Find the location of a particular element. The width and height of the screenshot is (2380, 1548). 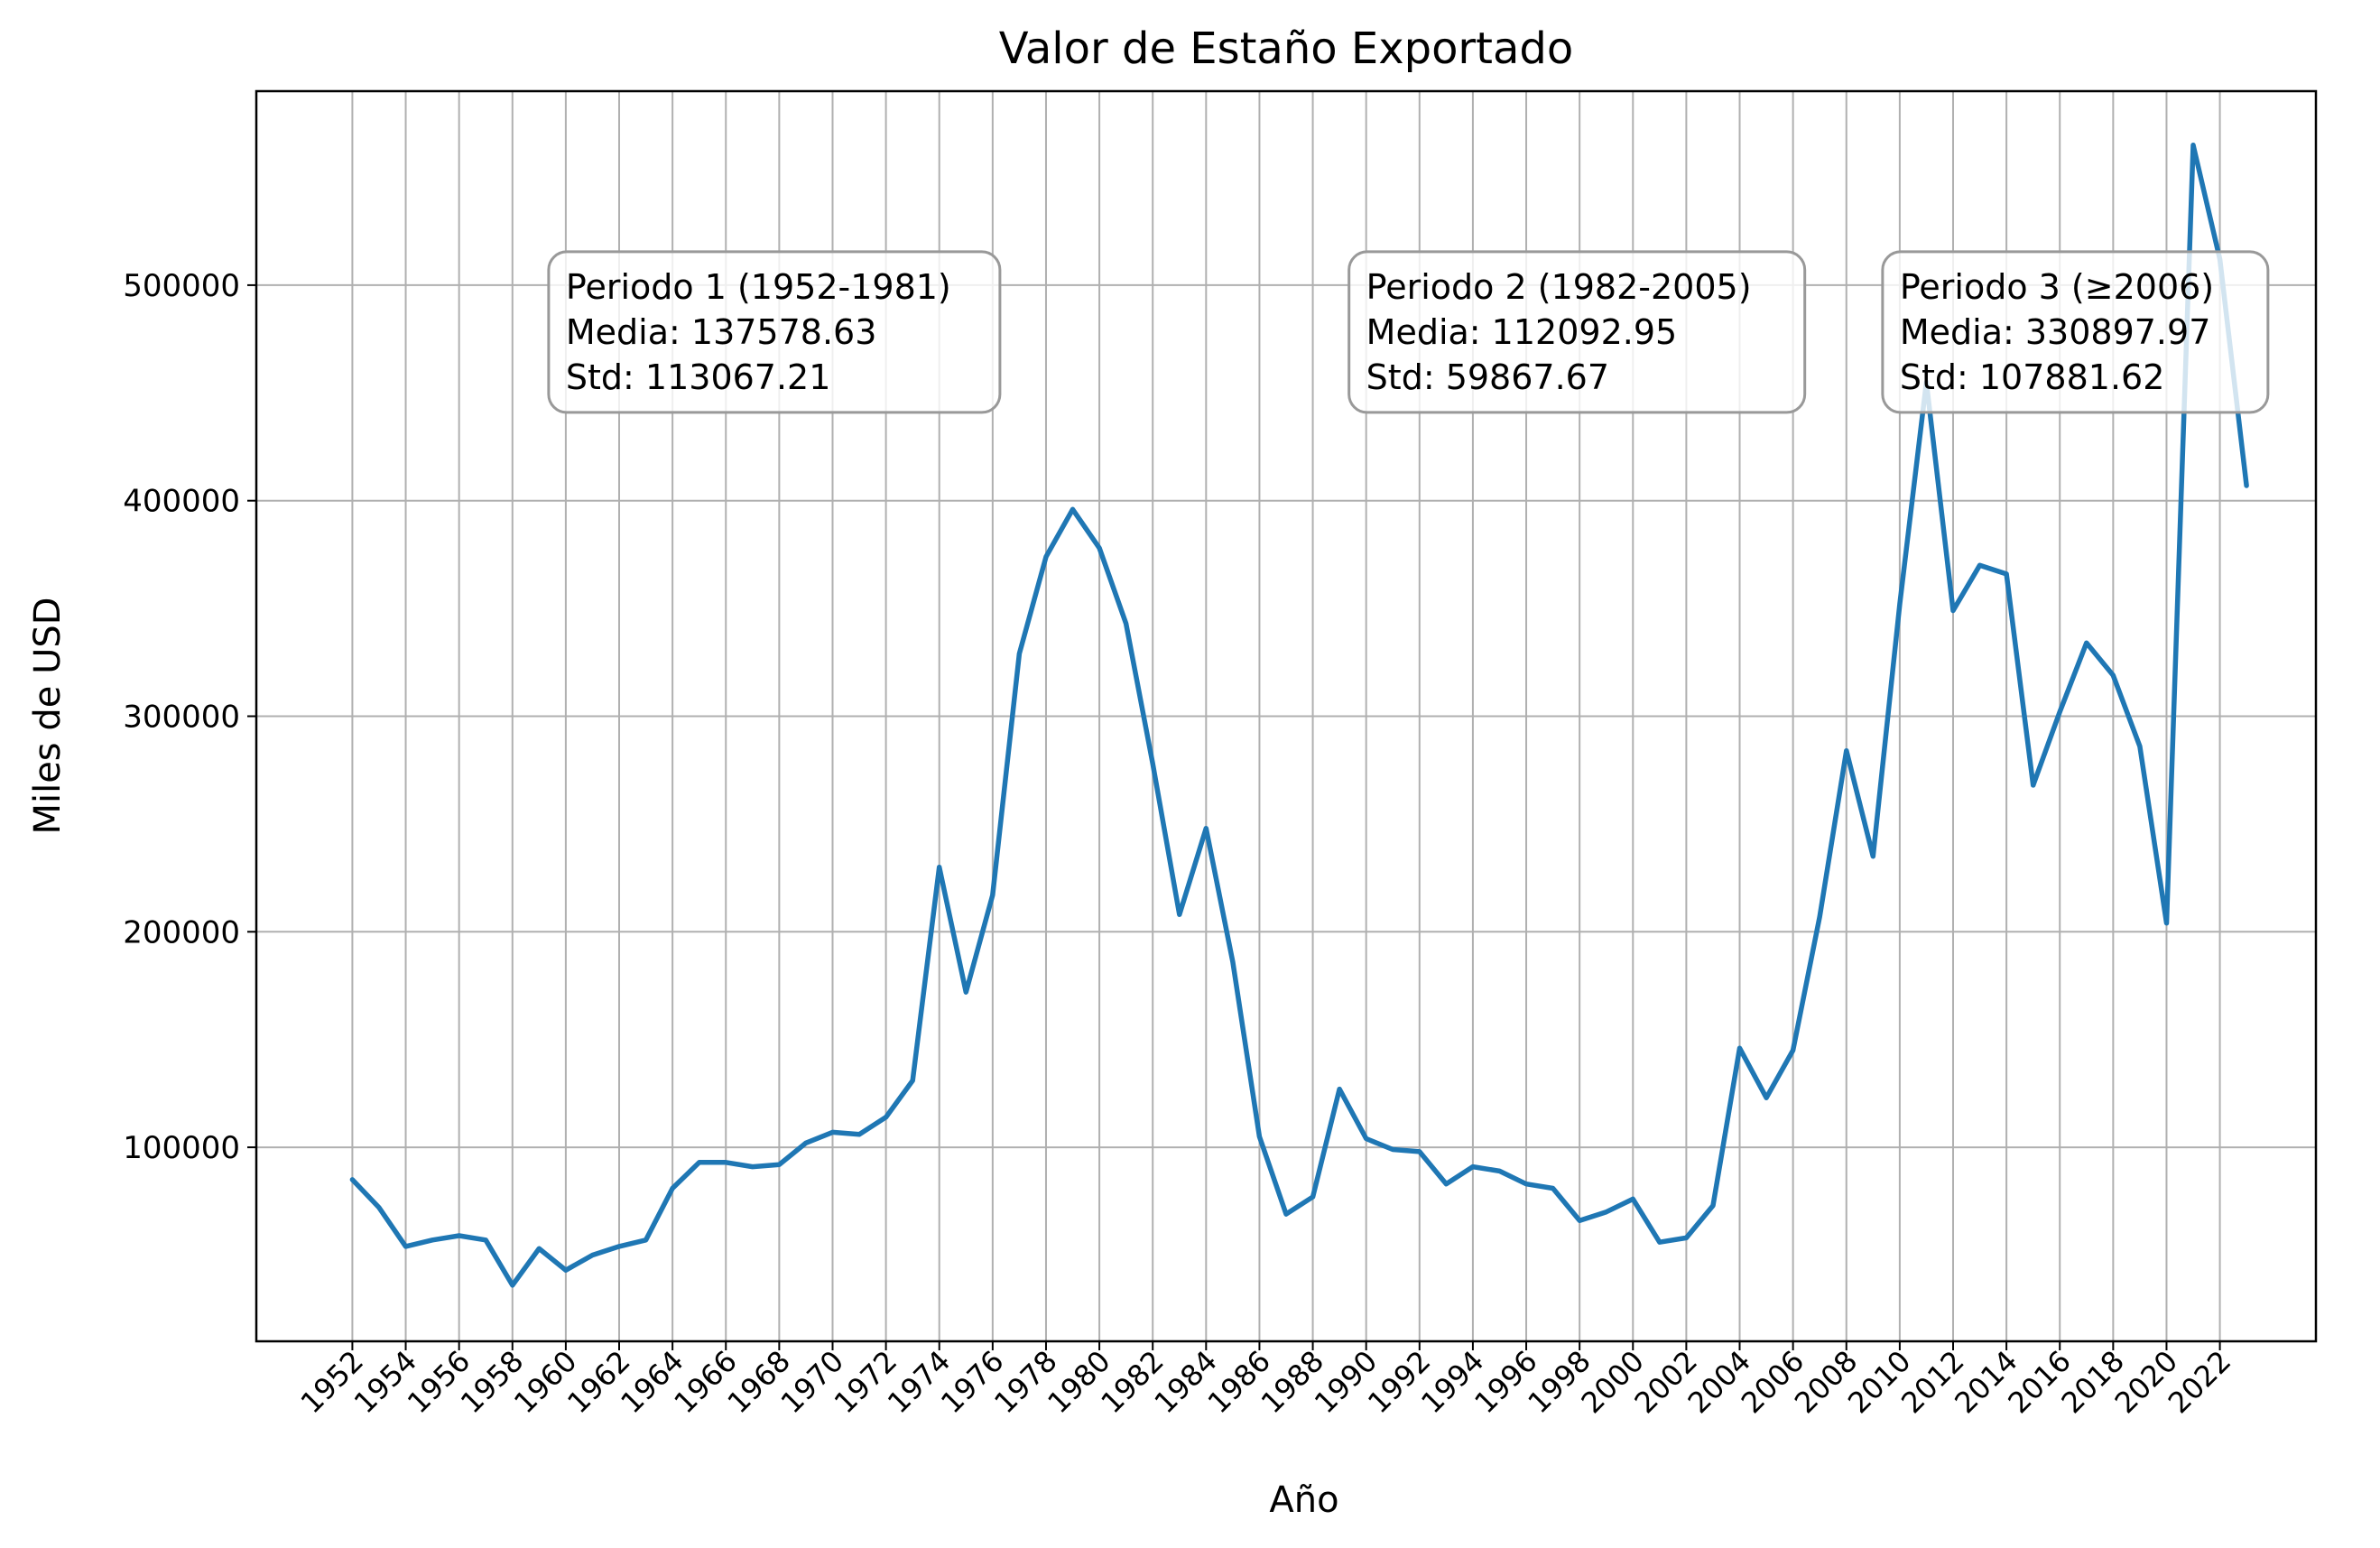

y-tick-label: 300000 is located at coordinates (182, 718).